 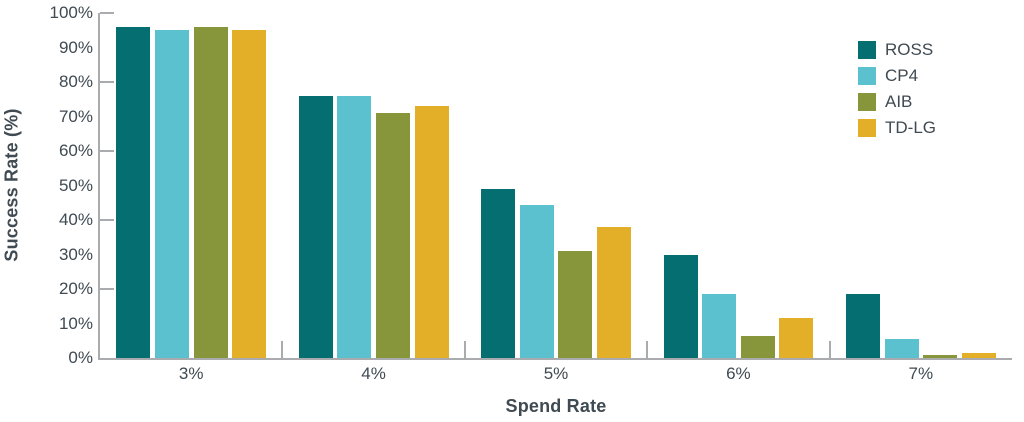 What do you see at coordinates (556, 406) in the screenshot?
I see `x-axis-title: Spend Rate` at bounding box center [556, 406].